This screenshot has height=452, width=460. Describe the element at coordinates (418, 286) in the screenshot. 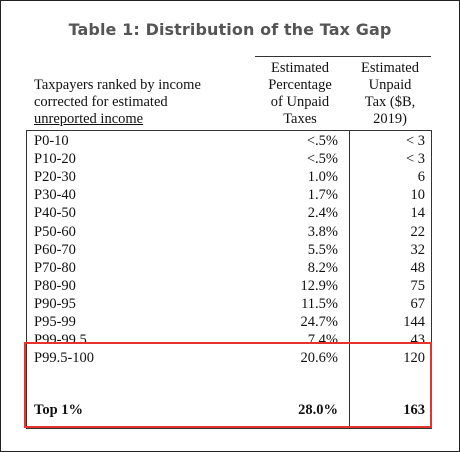

I see `table-row-tax: 75` at that location.